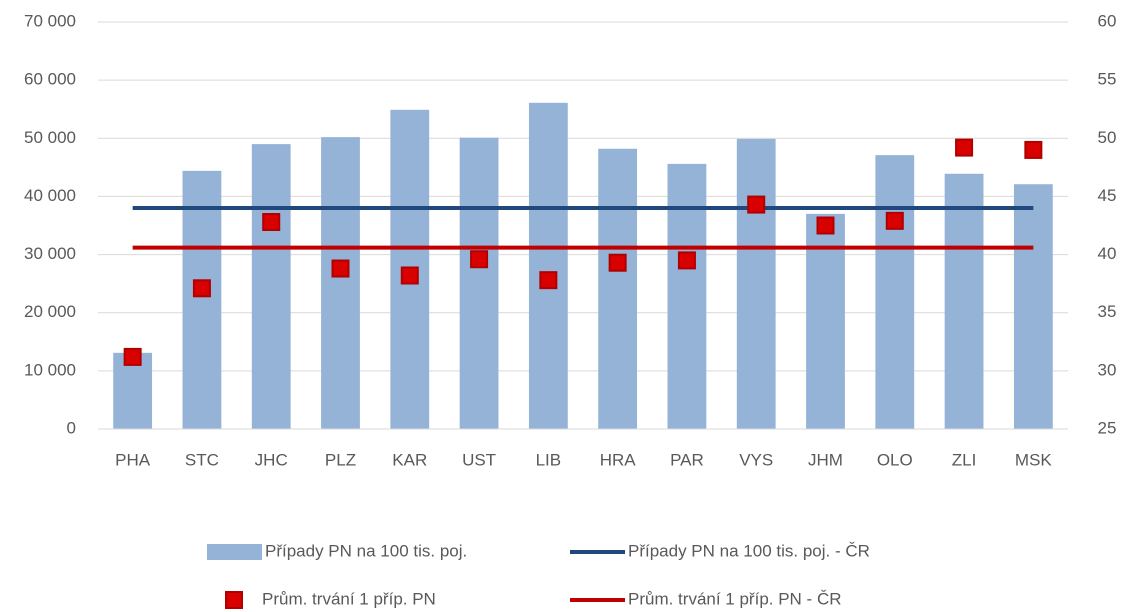  What do you see at coordinates (1107, 20) in the screenshot?
I see `y2-tick-label: 60` at bounding box center [1107, 20].